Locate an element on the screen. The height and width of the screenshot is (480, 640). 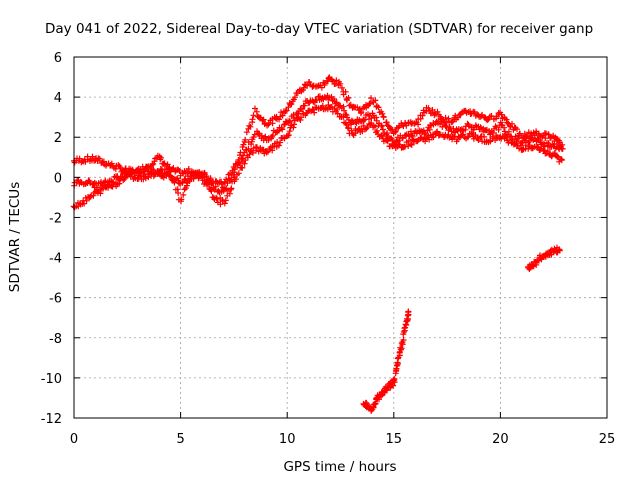
y-tick-label: -6 is located at coordinates (55, 299).